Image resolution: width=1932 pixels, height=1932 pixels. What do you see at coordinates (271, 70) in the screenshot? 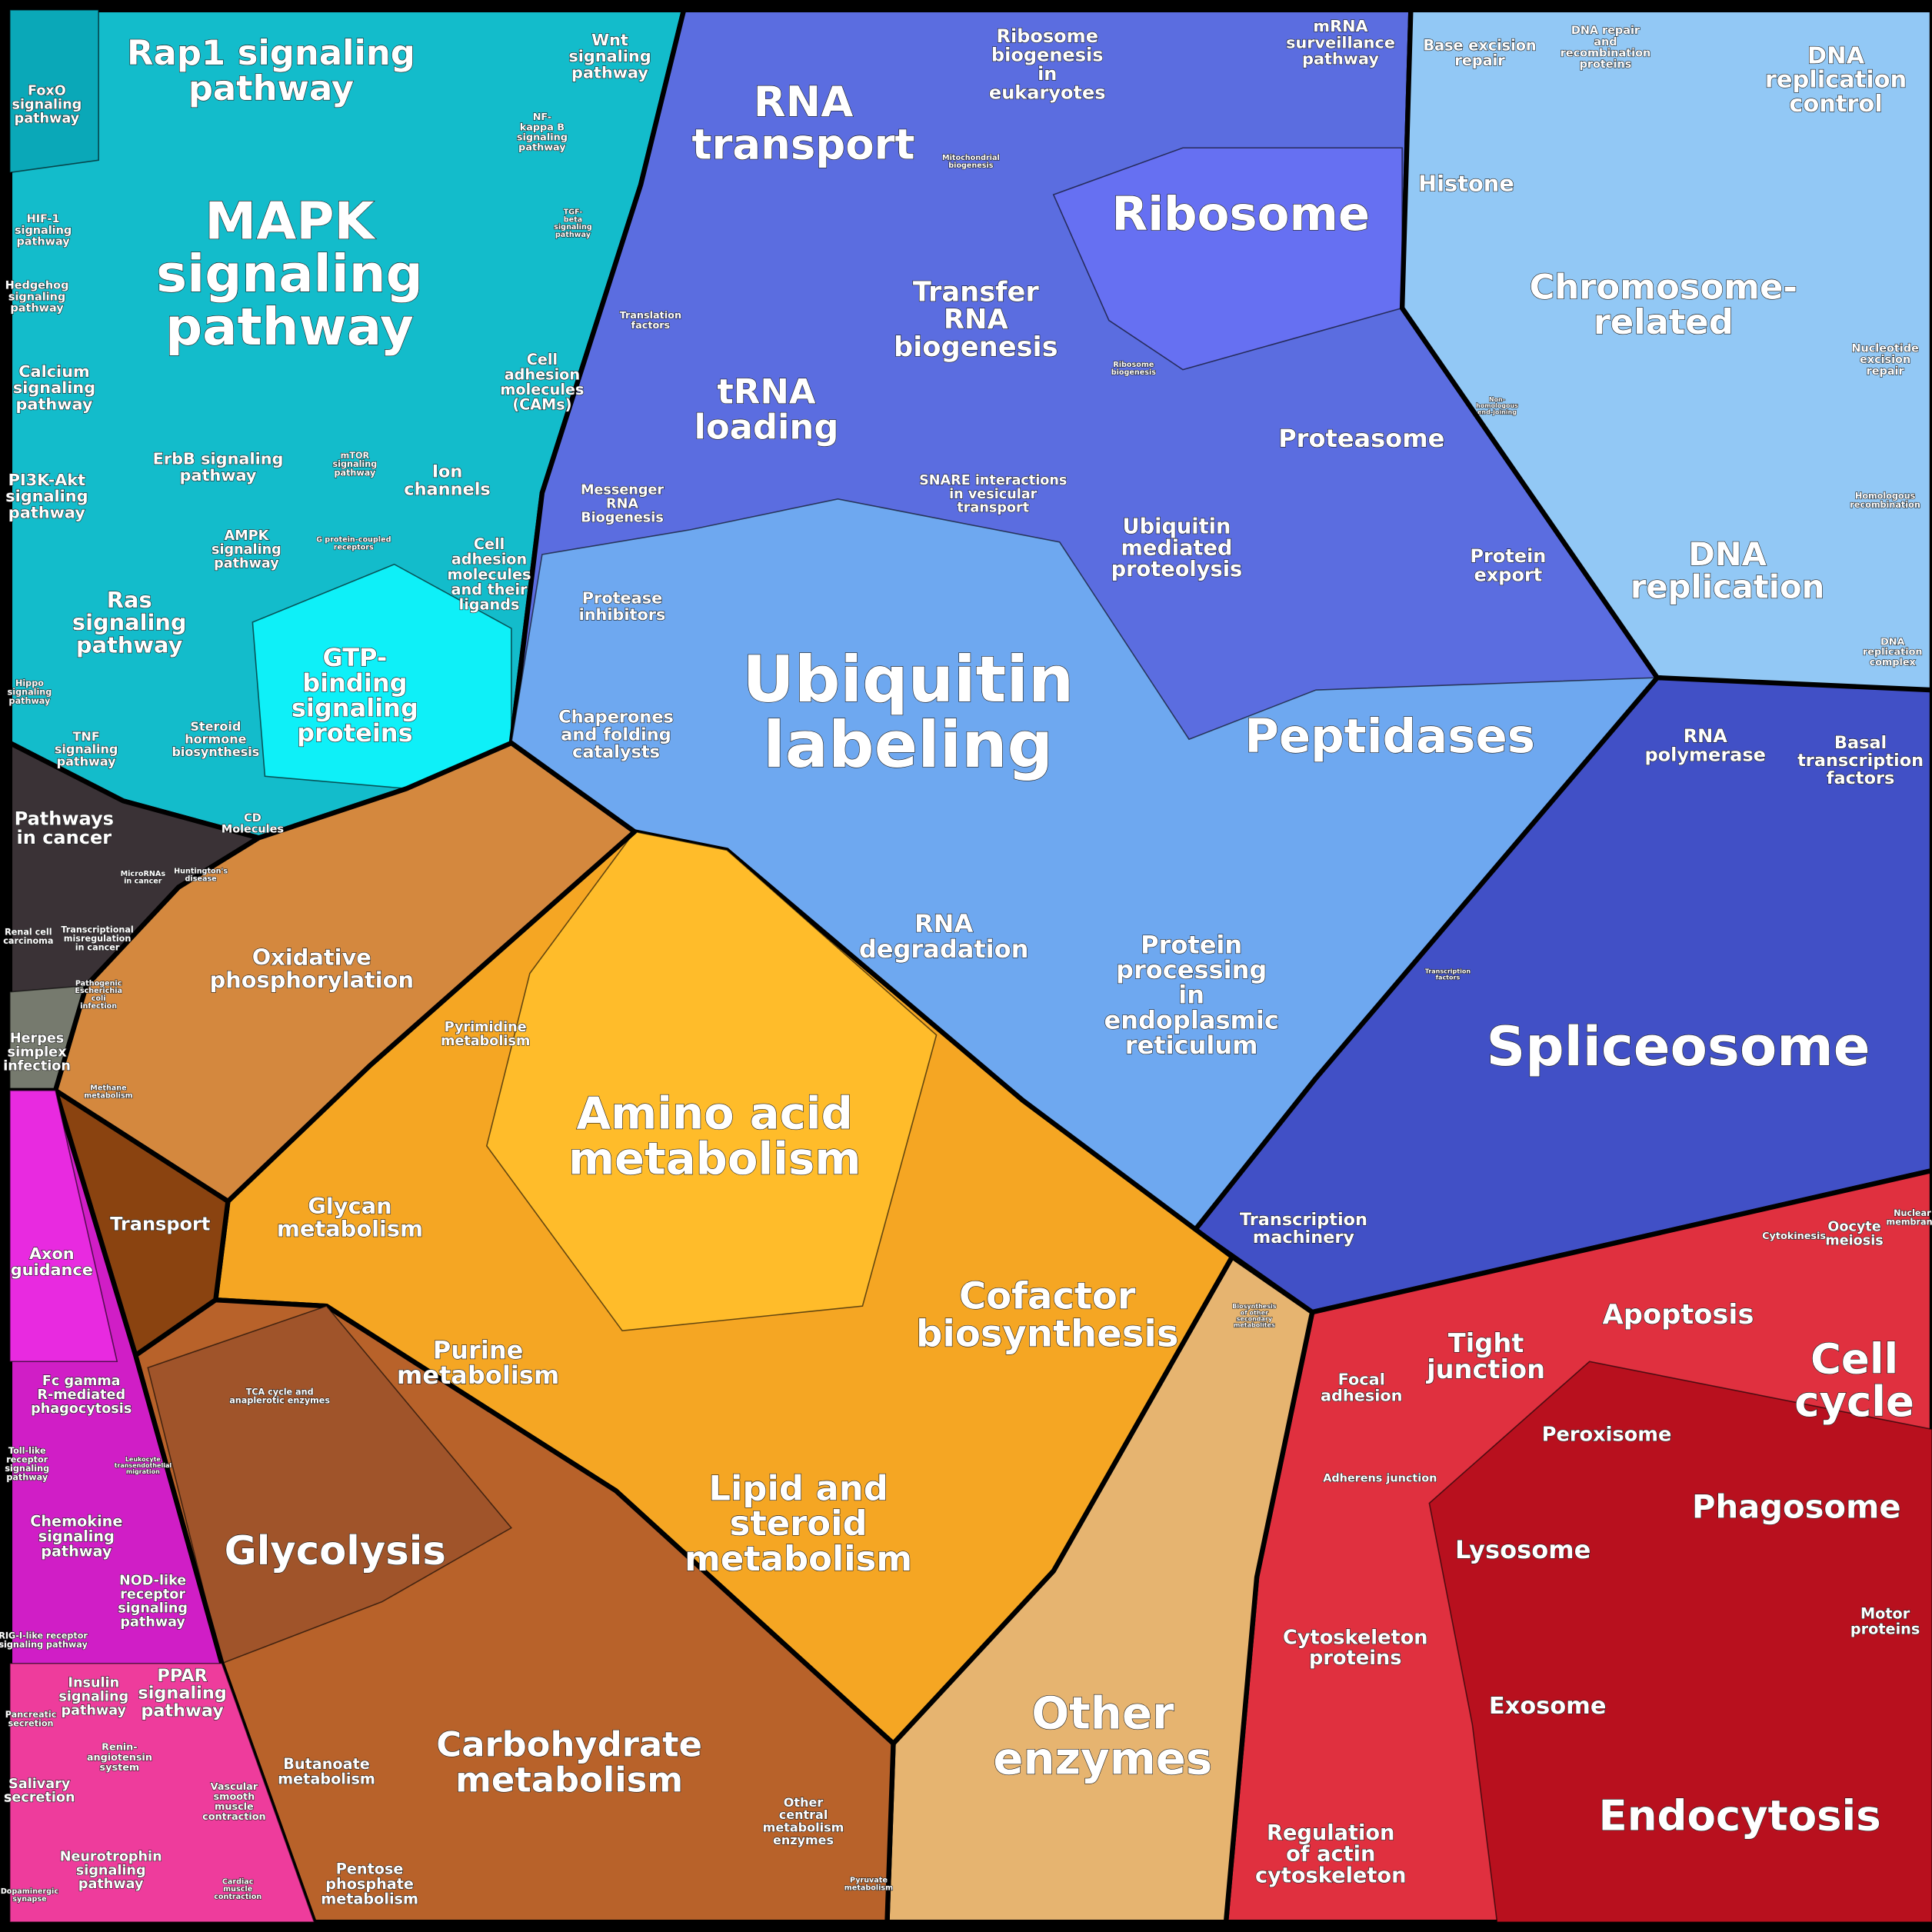
I see `region-label: Rap1 signaling pathway` at bounding box center [271, 70].